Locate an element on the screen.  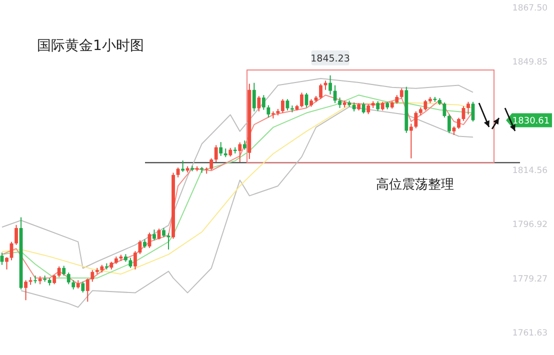
y-tick-label: 1796.92 is located at coordinates (530, 225).